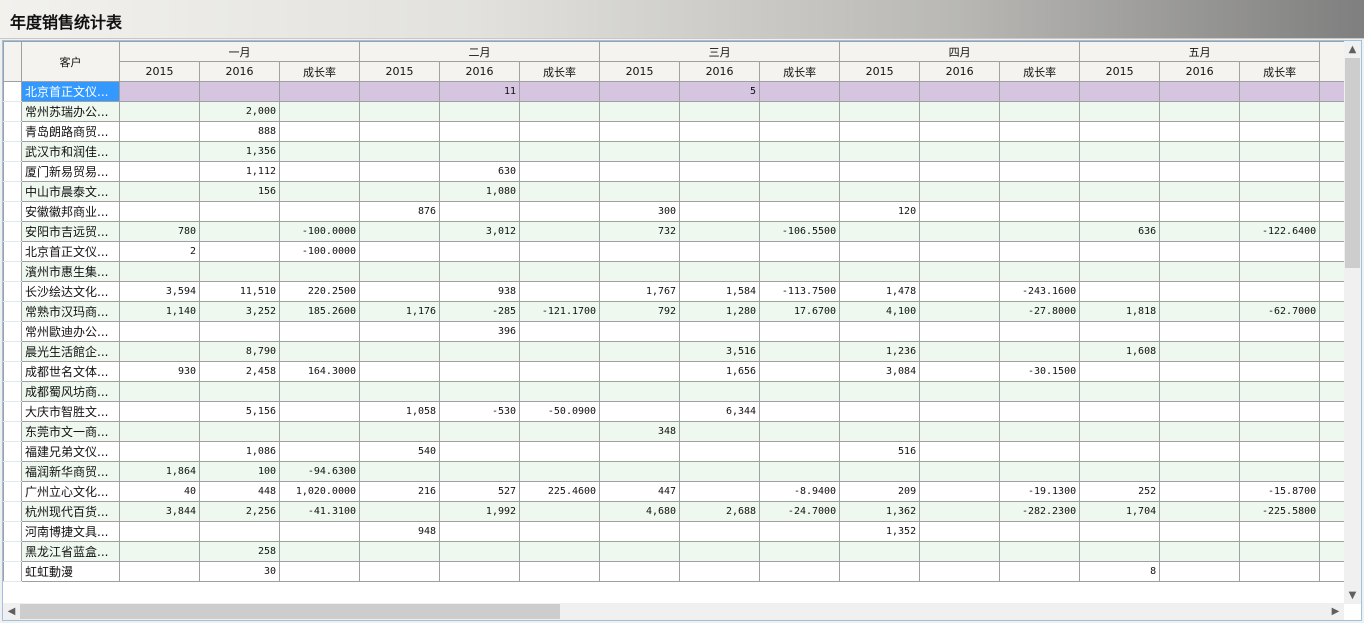 The width and height of the screenshot is (1364, 623). I want to click on sales-cell: 1,584, so click(720, 291).